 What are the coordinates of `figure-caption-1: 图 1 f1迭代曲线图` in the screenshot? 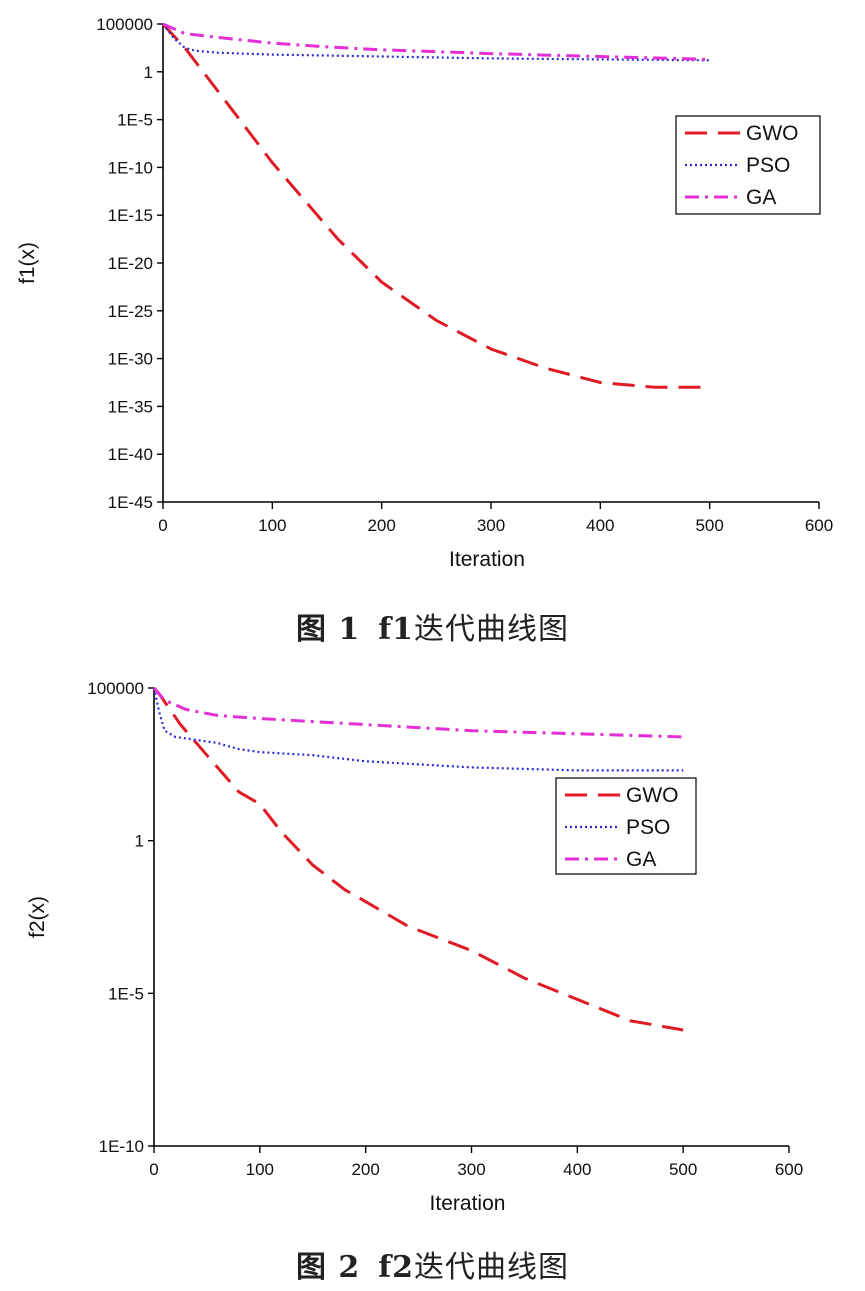 It's located at (432, 626).